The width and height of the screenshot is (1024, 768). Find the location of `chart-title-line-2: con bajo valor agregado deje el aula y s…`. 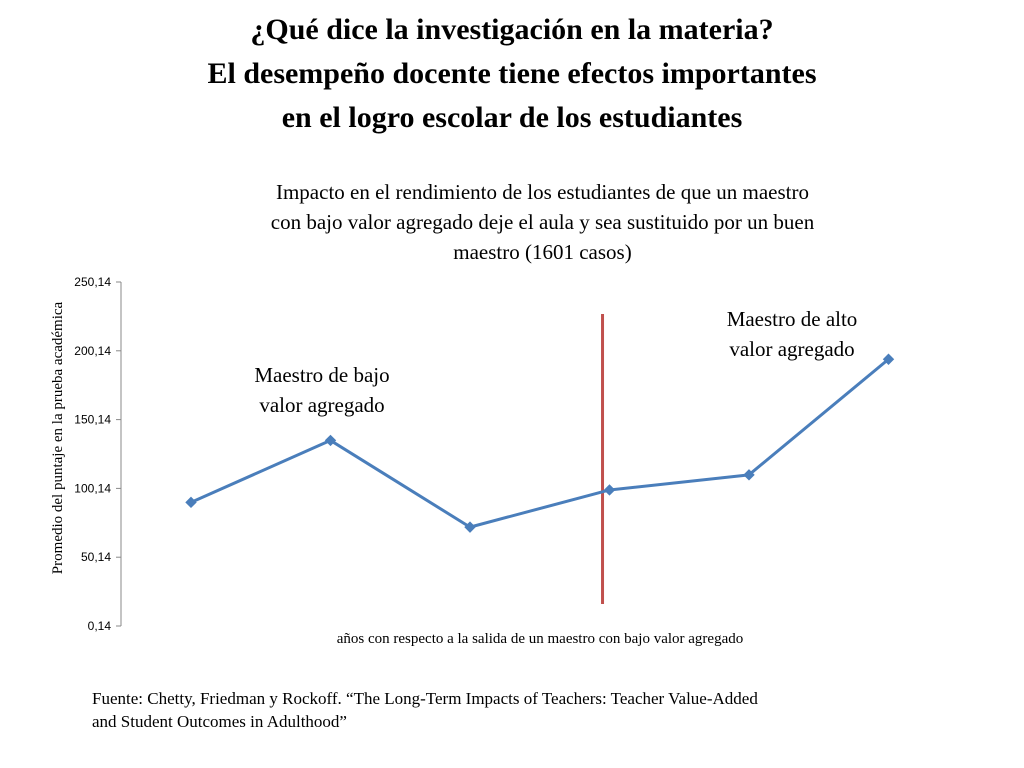

chart-title-line-2: con bajo valor agregado deje el aula y s… is located at coordinates (542, 222).